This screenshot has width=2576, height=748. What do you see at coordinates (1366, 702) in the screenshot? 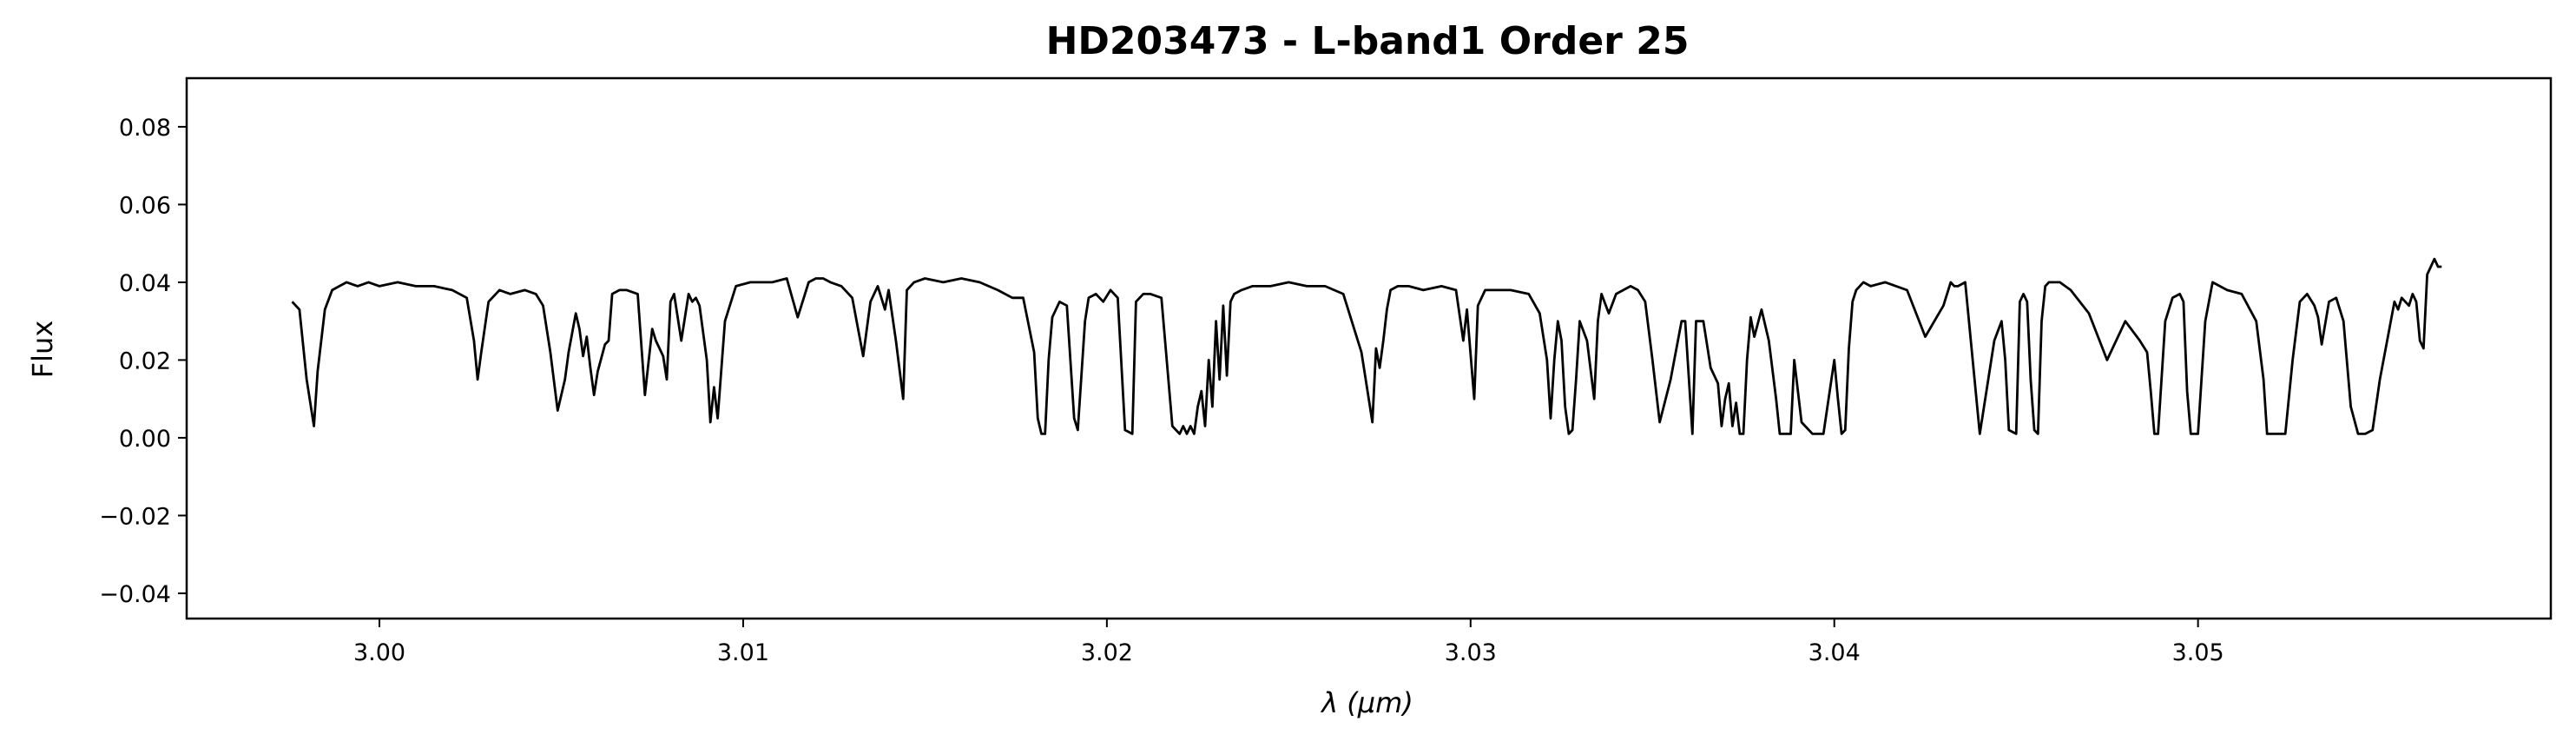
I see `x-axis-label: λ (μm)` at bounding box center [1366, 702].